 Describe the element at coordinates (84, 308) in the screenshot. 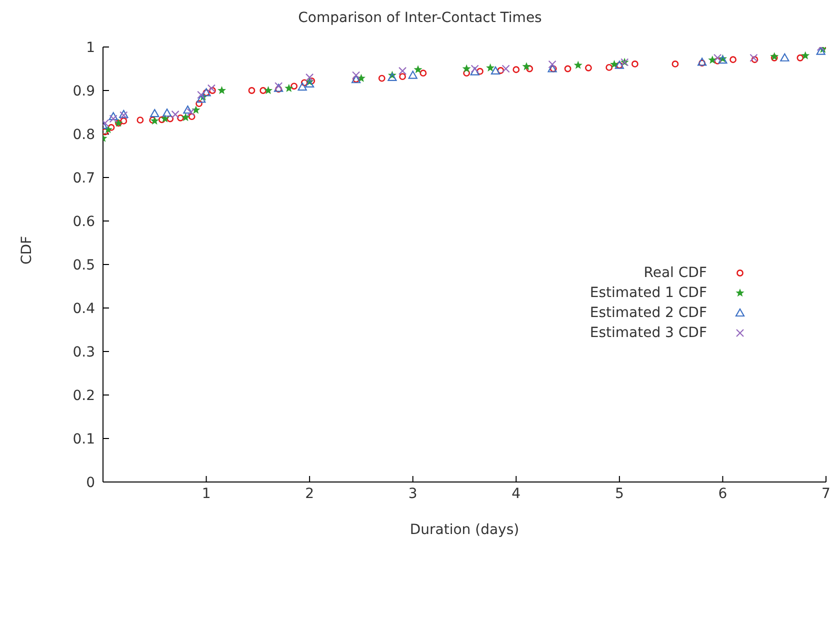

I see `y-tick-label: 0.4` at that location.